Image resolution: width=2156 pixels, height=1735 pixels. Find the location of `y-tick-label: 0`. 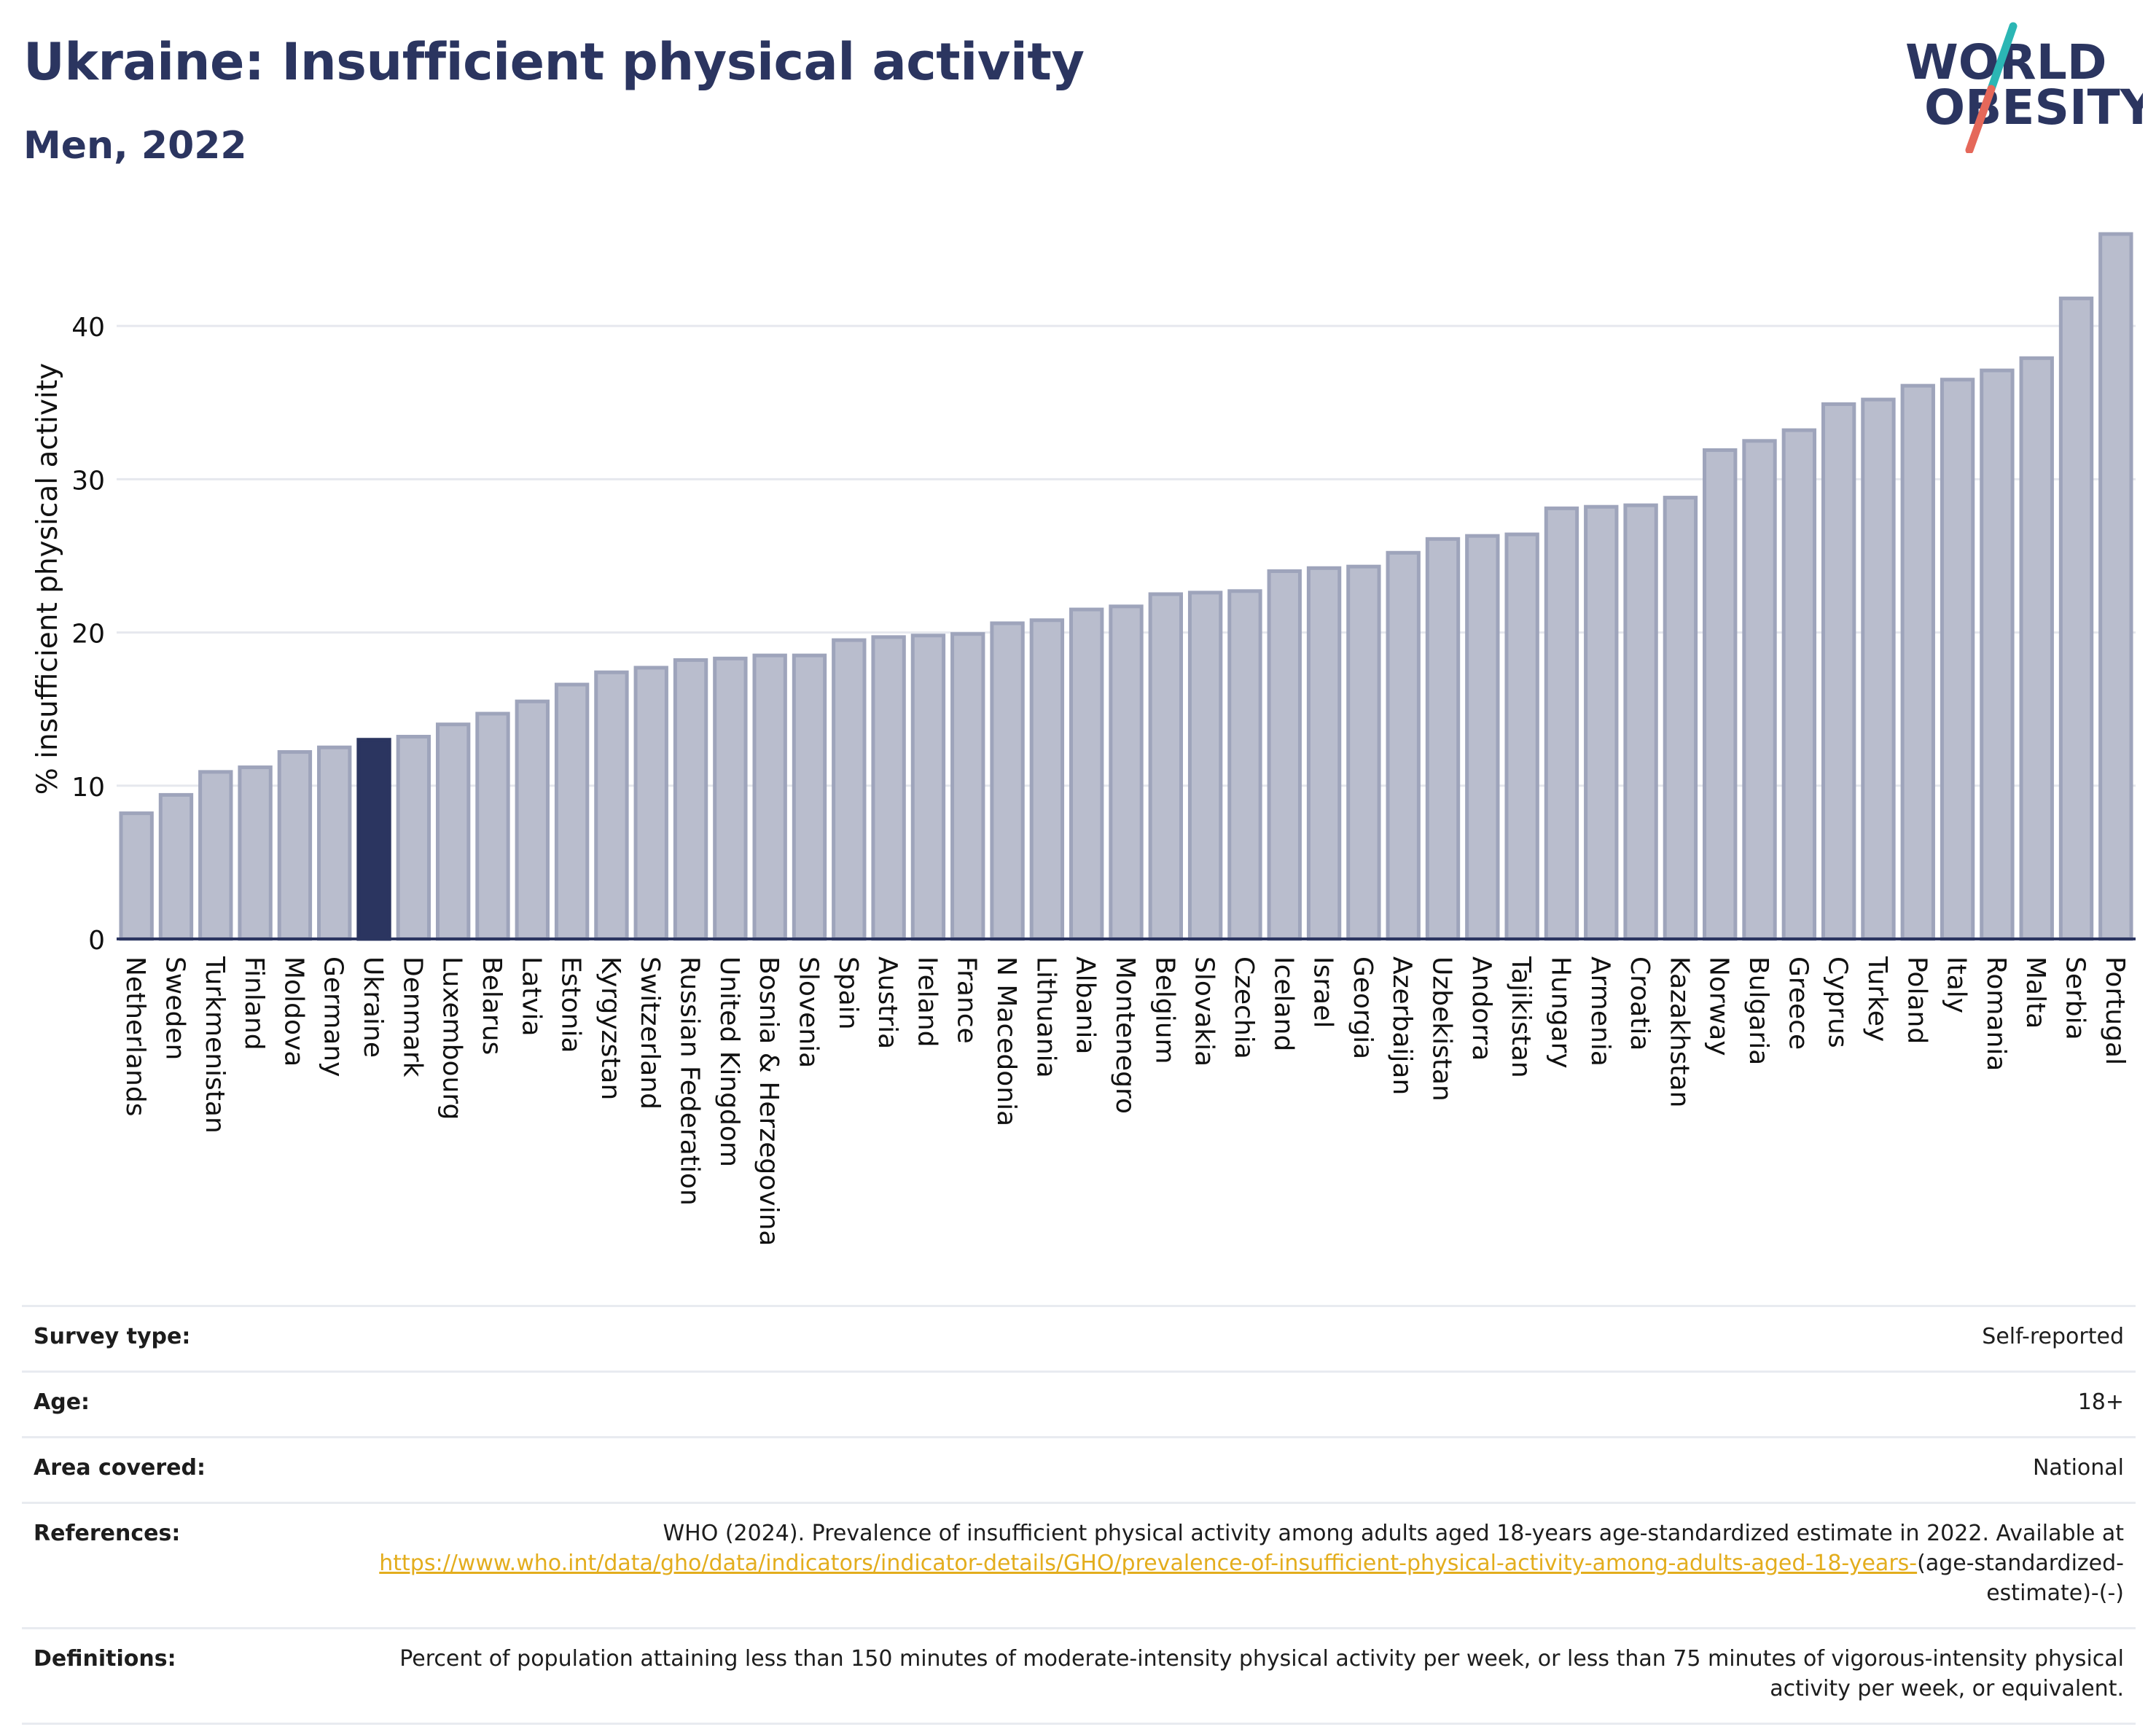

y-tick-label: 0 is located at coordinates (97, 941).